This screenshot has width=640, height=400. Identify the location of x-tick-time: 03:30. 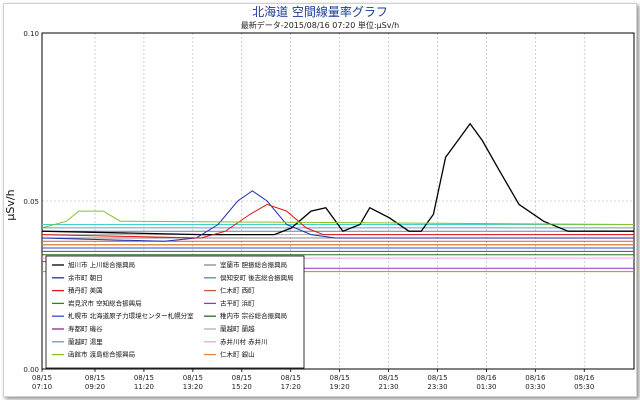
(535, 387).